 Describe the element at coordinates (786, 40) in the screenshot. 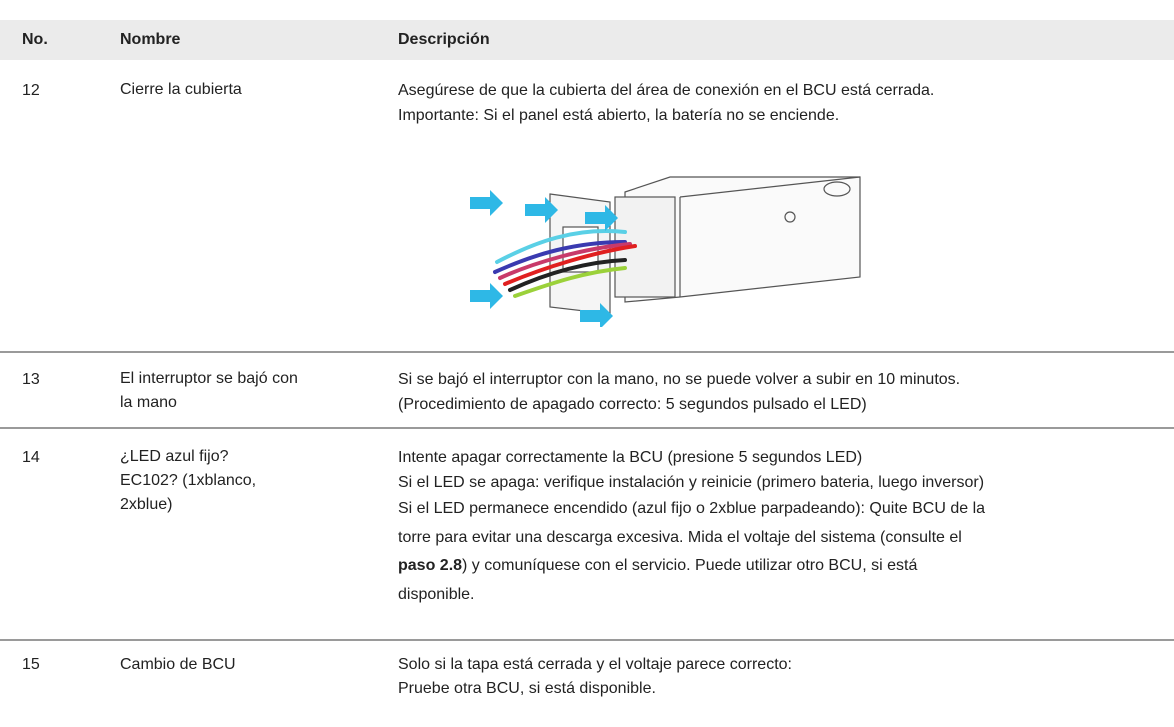

I see `header-cell: Descripción` at that location.